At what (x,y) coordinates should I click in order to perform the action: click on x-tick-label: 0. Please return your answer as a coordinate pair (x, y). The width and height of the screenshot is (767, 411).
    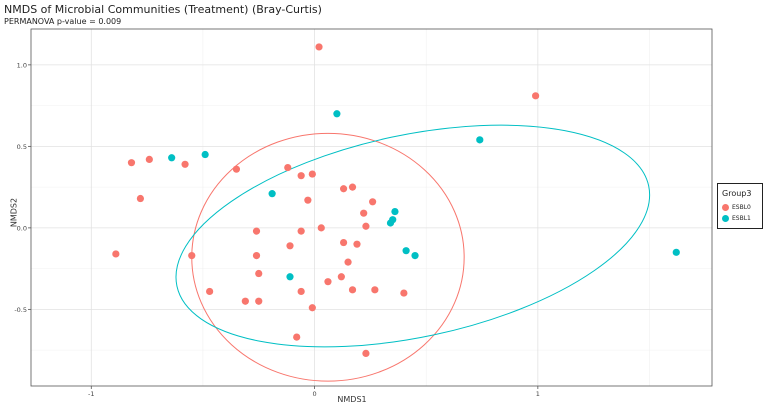
    Looking at the image, I should click on (314, 394).